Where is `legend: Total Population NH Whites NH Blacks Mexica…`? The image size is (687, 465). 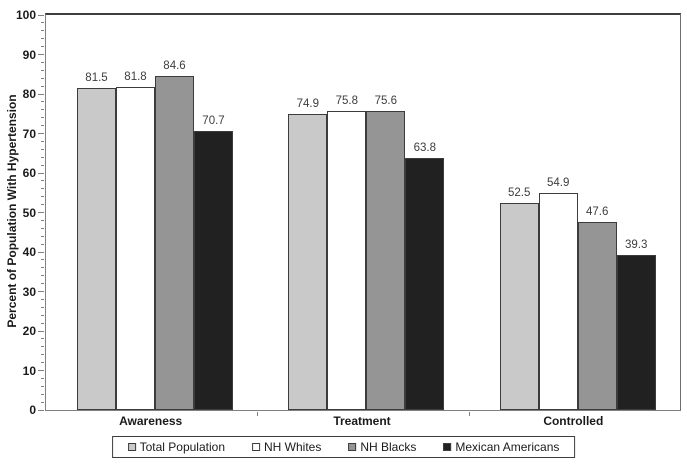
legend: Total Population NH Whites NH Blacks Mexica… is located at coordinates (343, 447).